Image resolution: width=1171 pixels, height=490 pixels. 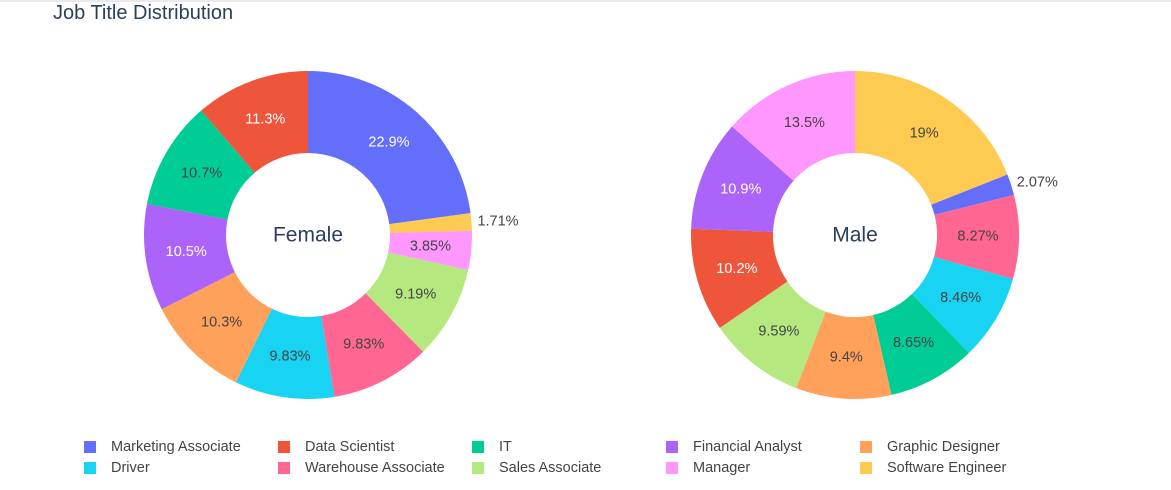 I want to click on legend-label: Data Scientist, so click(x=350, y=447).